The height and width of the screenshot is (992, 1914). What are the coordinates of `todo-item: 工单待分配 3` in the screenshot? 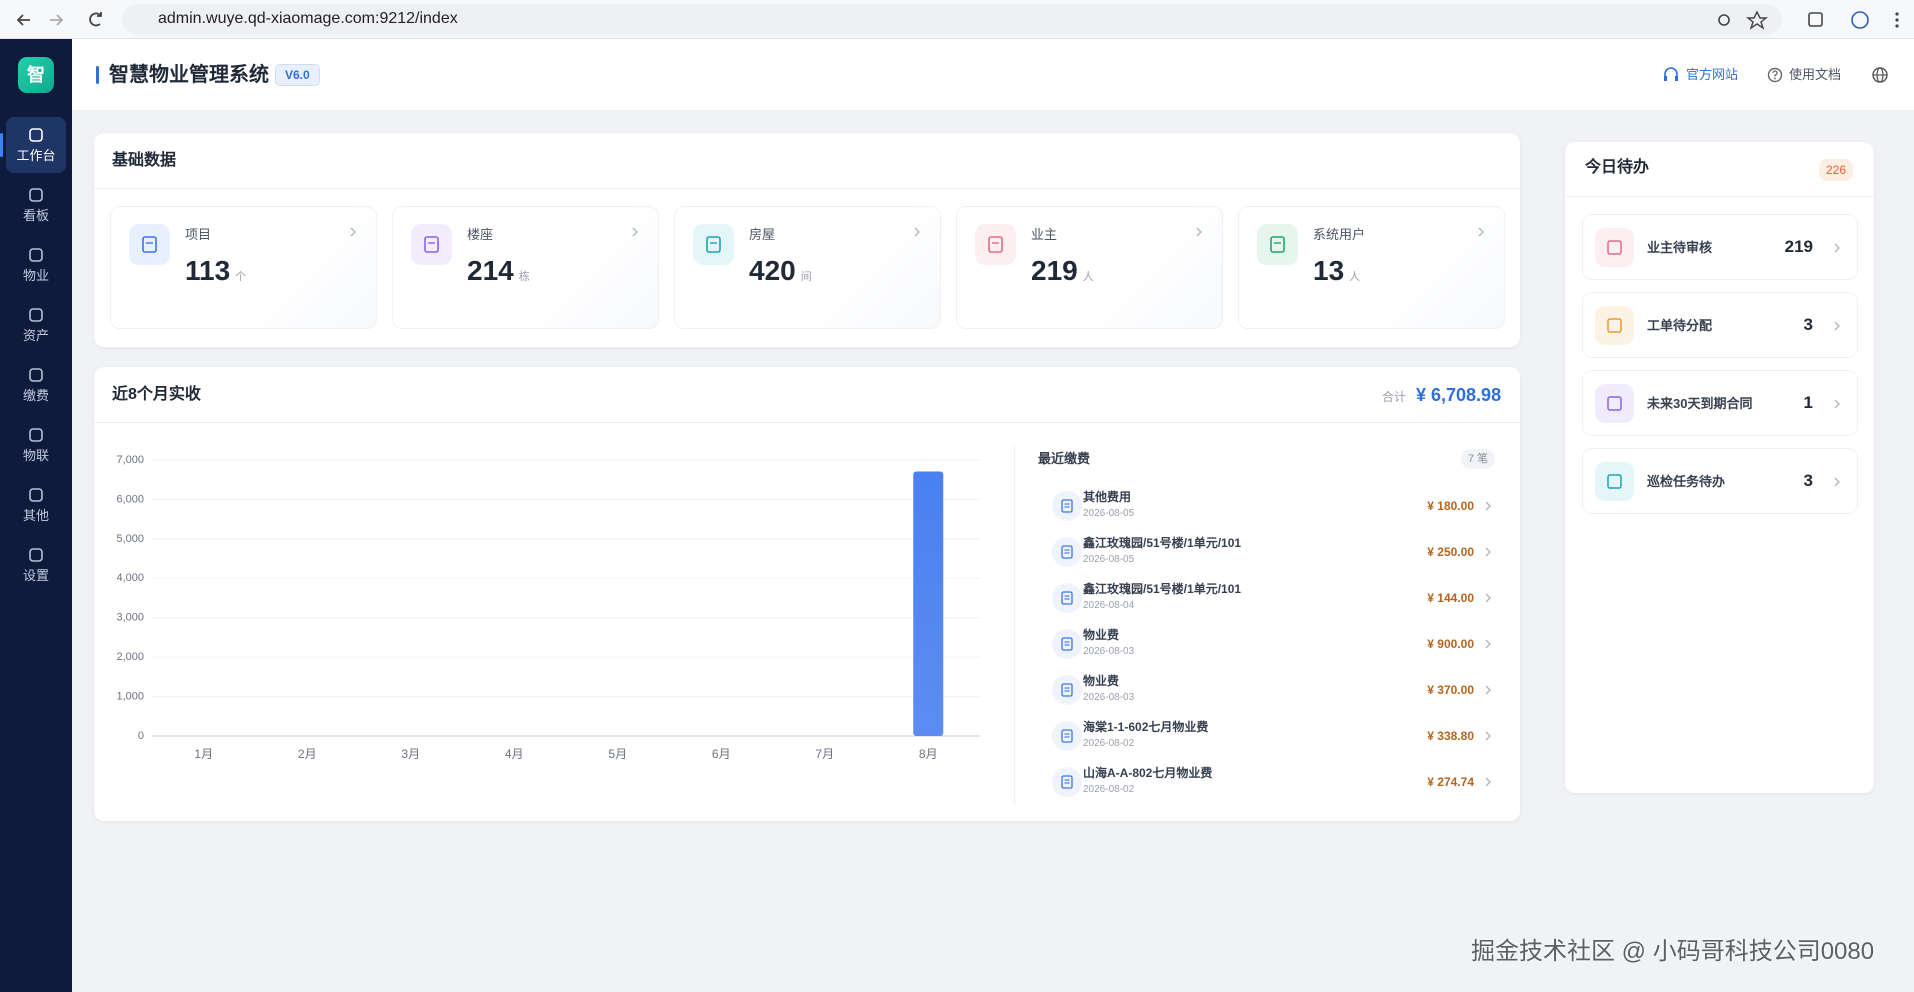 It's located at (1720, 325).